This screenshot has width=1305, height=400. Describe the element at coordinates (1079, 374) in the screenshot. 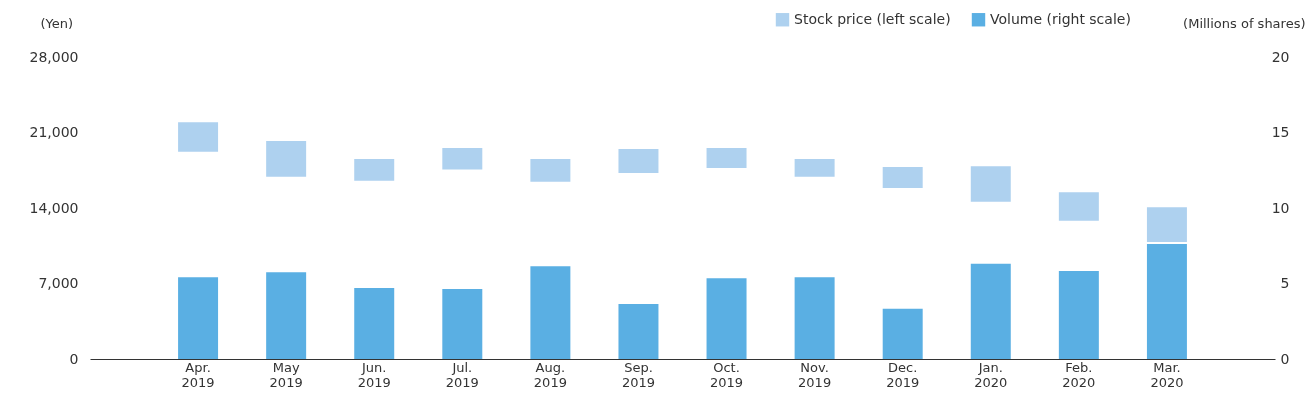

I see `x-tick-label: Feb. 2020` at that location.